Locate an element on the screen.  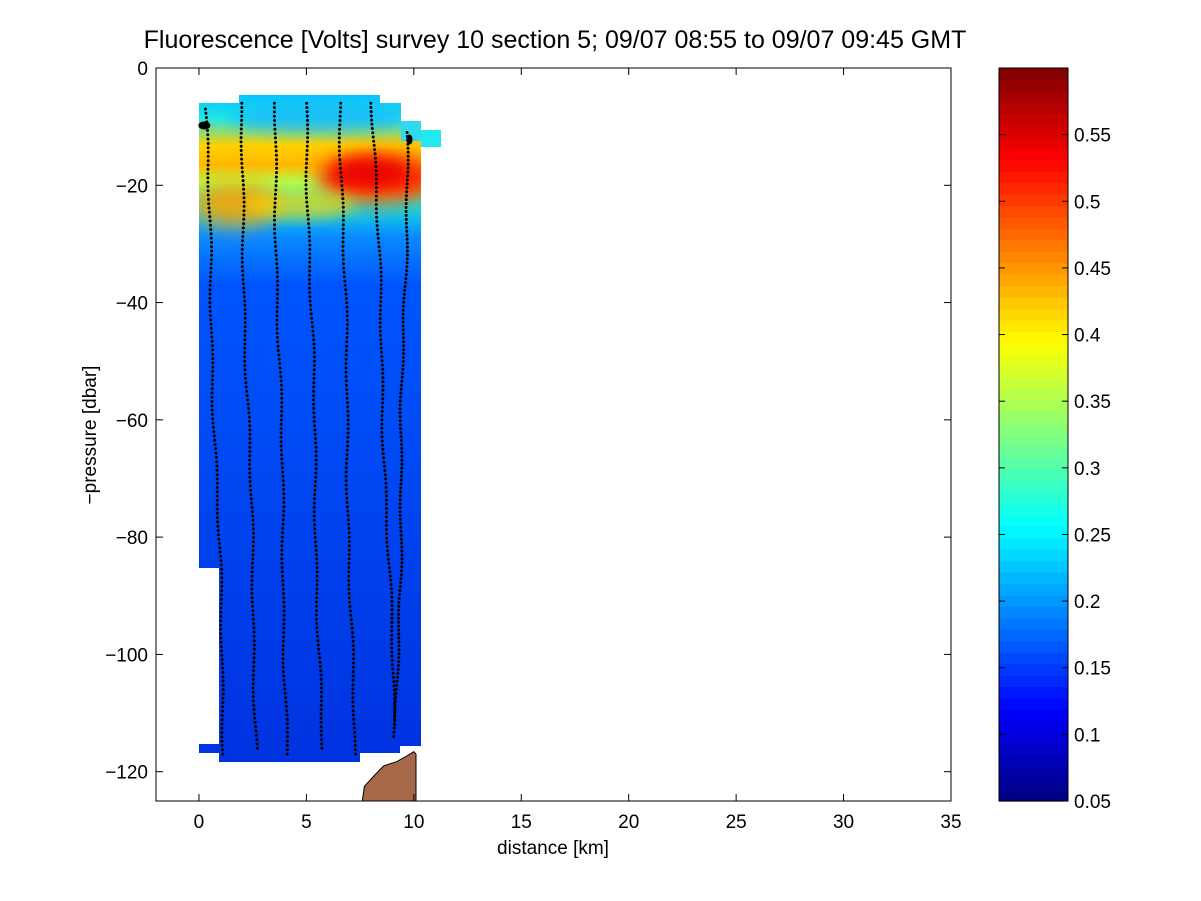
colorbar-tick-label: 0.5 is located at coordinates (1087, 202).